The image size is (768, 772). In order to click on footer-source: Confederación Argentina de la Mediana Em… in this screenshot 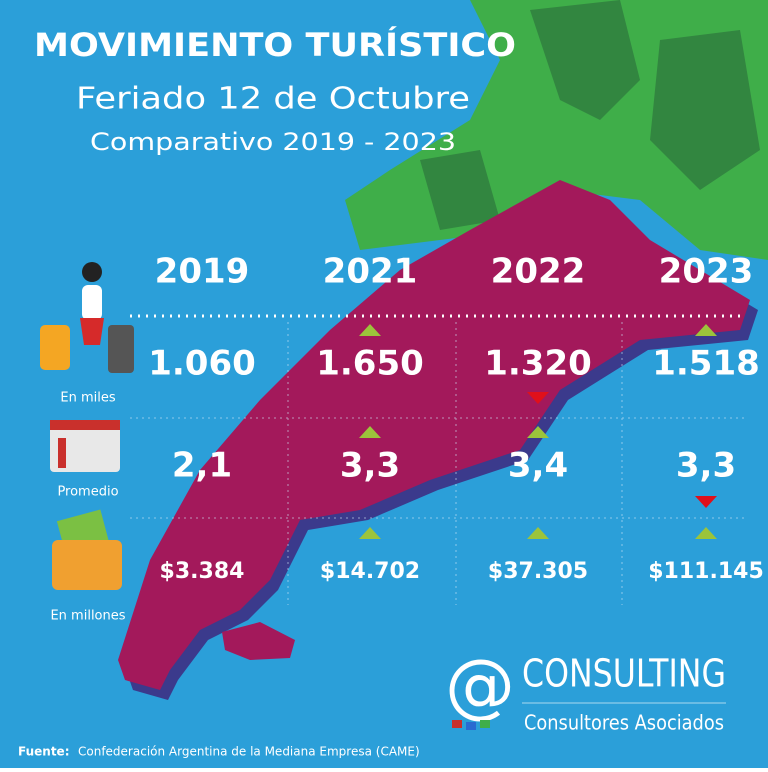, I will do `click(249, 752)`.